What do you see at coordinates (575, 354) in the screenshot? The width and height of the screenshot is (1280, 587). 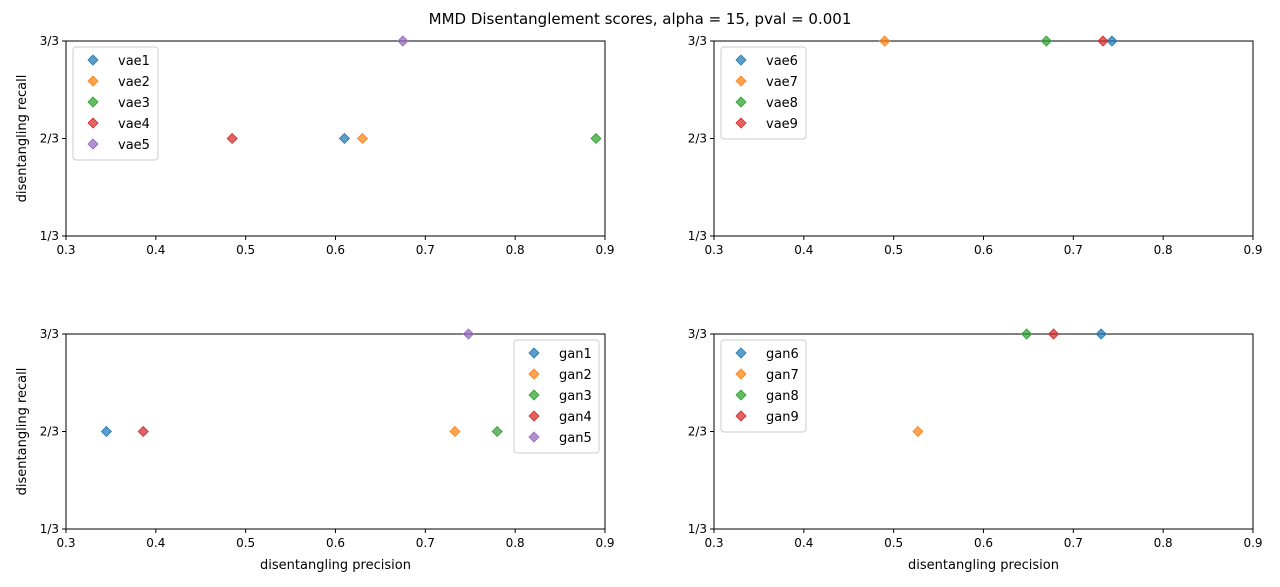 I see `legend-entry: gan1` at bounding box center [575, 354].